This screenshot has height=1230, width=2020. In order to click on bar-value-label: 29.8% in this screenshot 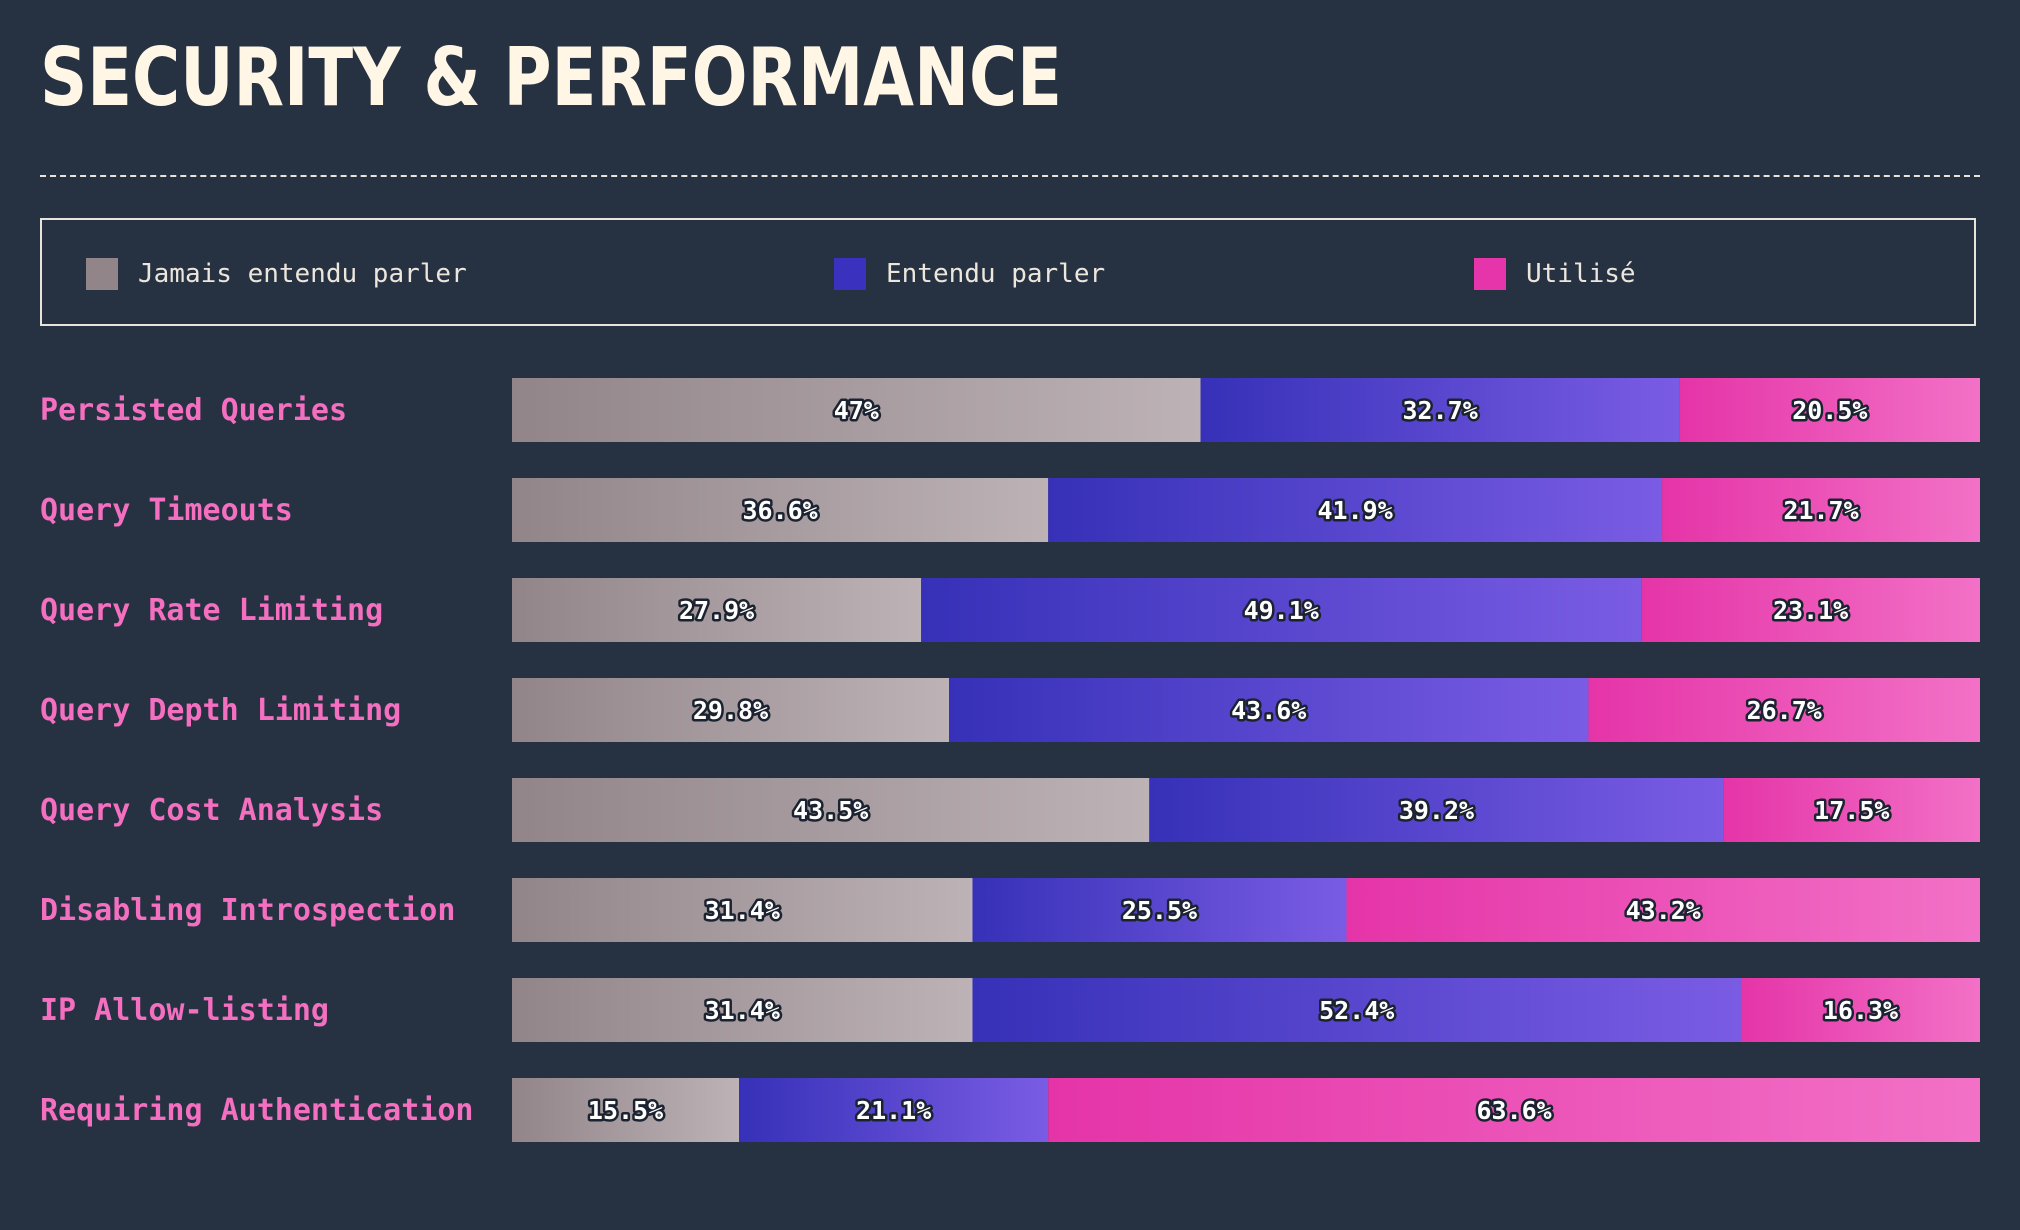, I will do `click(730, 710)`.